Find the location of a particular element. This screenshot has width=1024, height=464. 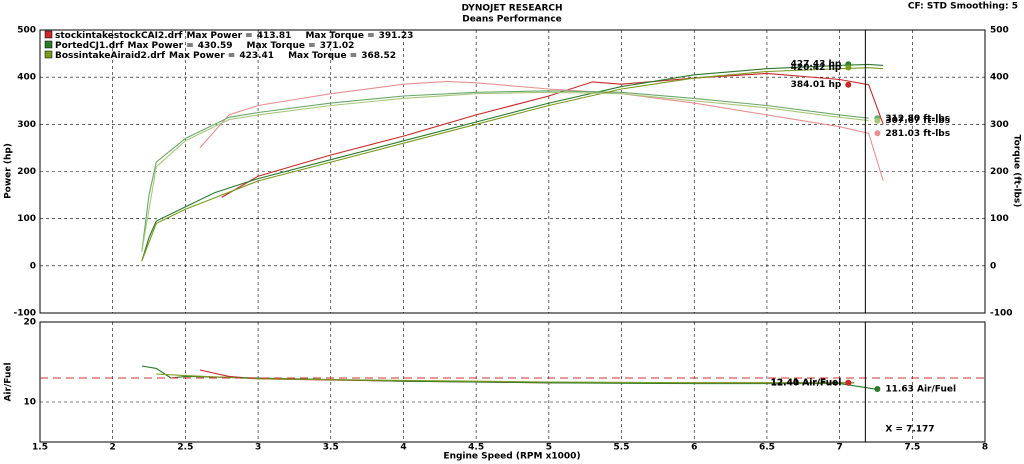

y-tick-label: 400 is located at coordinates (26, 78).